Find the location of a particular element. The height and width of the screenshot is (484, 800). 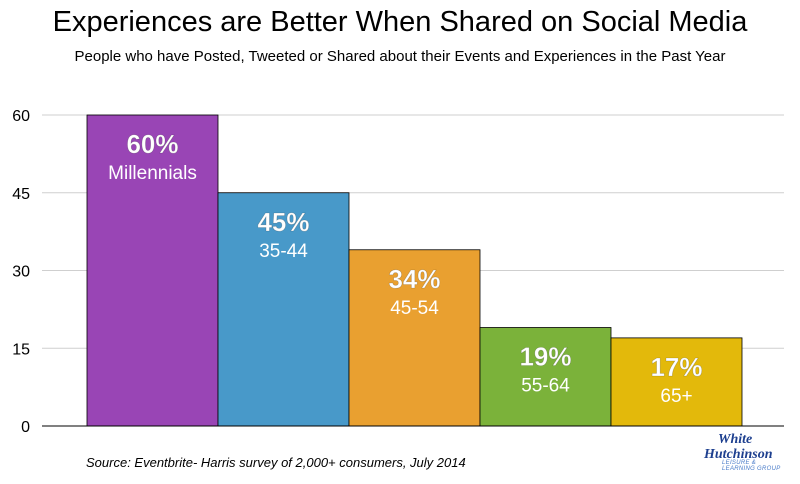

y-tick-label: 45 is located at coordinates (21, 194).